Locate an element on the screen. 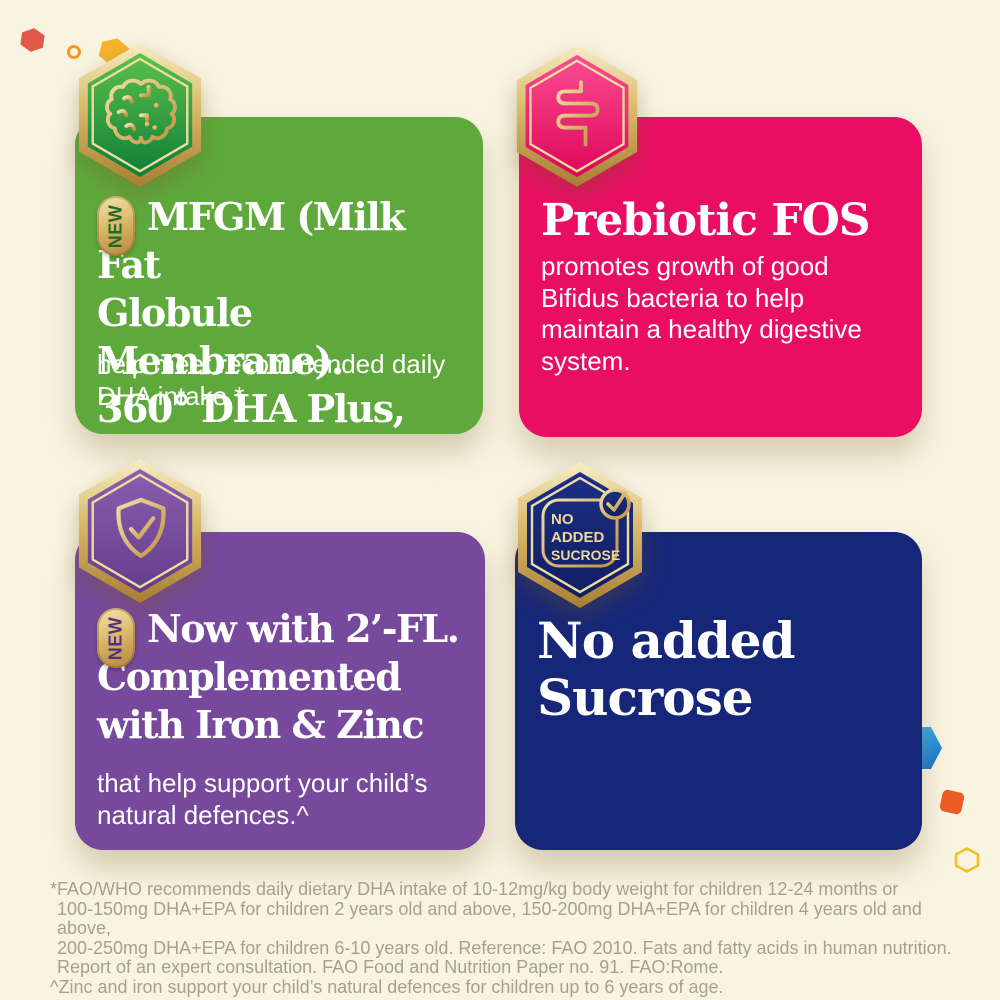 The image size is (1000, 1000). headline-line: with Iron & Zinc is located at coordinates (261, 724).